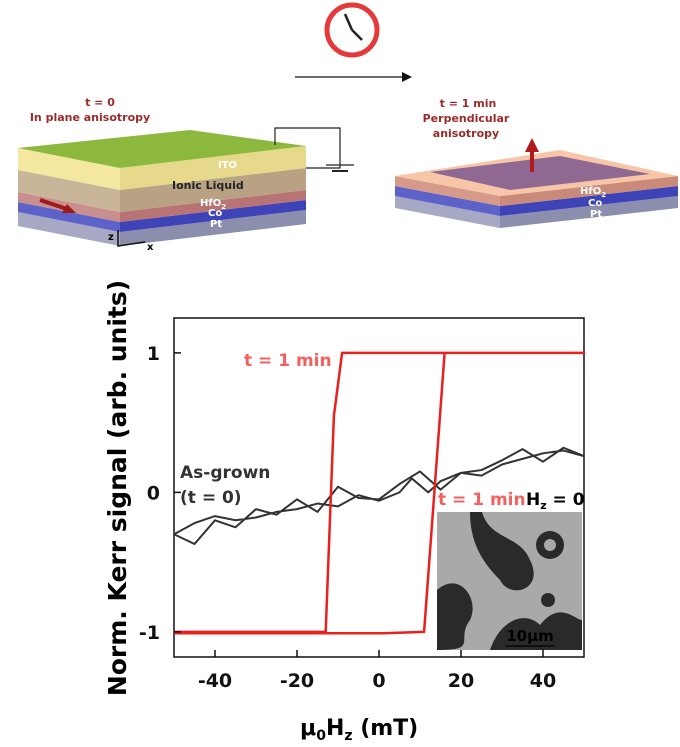 This screenshot has width=680, height=747. What do you see at coordinates (566, 500) in the screenshot?
I see `label-part: = 0` at bounding box center [566, 500].